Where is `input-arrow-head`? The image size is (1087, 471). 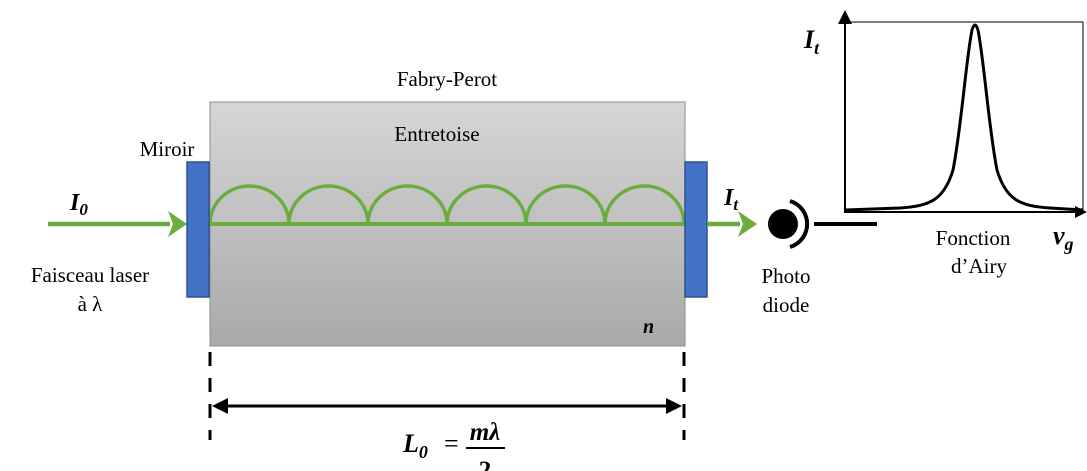
input-arrow-head is located at coordinates (177, 224).